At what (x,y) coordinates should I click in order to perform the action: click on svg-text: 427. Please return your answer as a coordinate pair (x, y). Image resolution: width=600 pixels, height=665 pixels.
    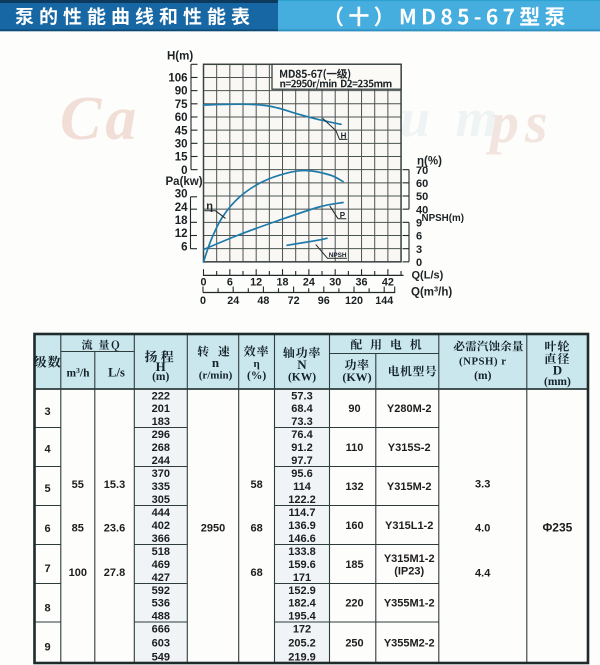
    Looking at the image, I should click on (161, 578).